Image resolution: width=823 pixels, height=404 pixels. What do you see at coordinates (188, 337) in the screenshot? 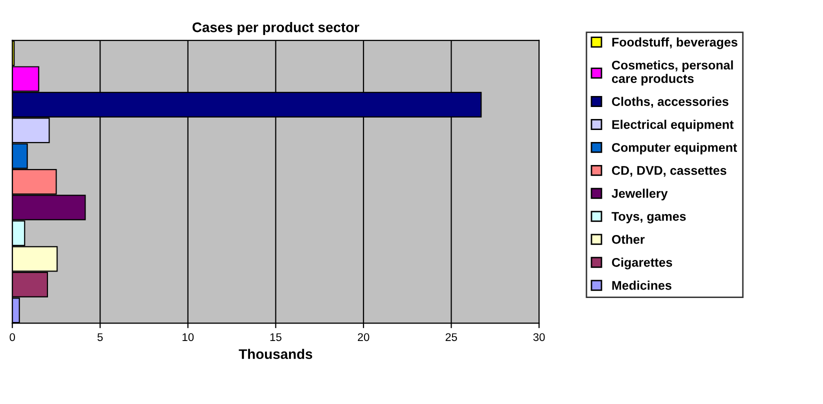
I see `x-tick-label: 10` at bounding box center [188, 337].